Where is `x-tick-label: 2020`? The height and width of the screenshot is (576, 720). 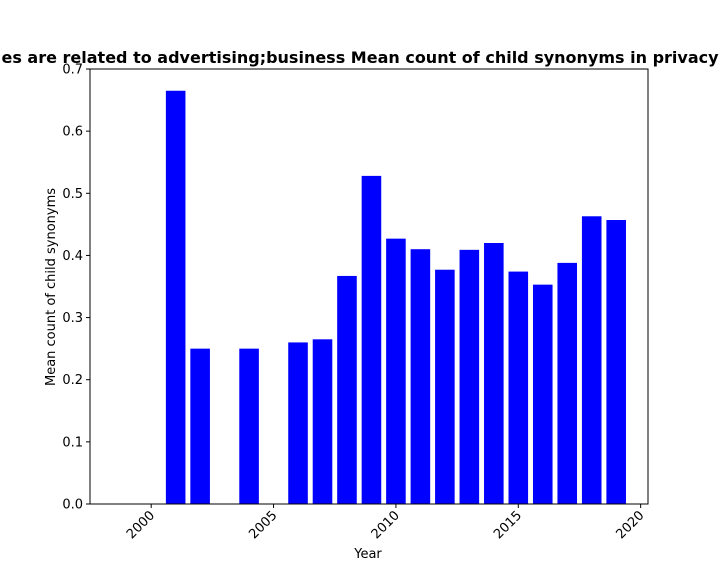
x-tick-label: 2020 is located at coordinates (630, 525).